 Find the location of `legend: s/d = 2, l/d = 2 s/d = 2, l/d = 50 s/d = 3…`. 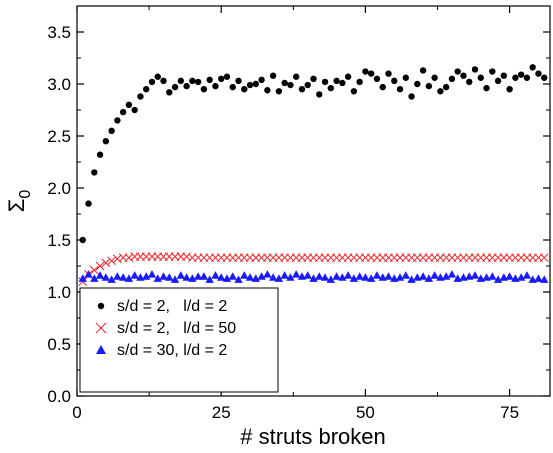

legend: s/d = 2, l/d = 2 s/d = 2, l/d = 50 s/d = 3… is located at coordinates (179, 340).